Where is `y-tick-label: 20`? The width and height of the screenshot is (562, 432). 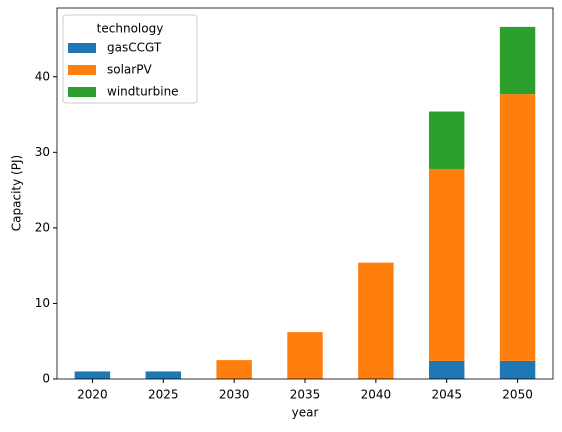 y-tick-label: 20 is located at coordinates (42, 227).